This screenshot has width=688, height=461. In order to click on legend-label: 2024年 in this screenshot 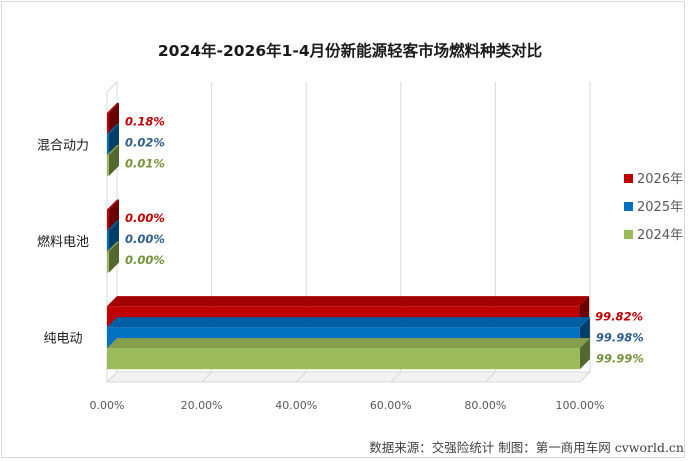, I will do `click(660, 235)`.